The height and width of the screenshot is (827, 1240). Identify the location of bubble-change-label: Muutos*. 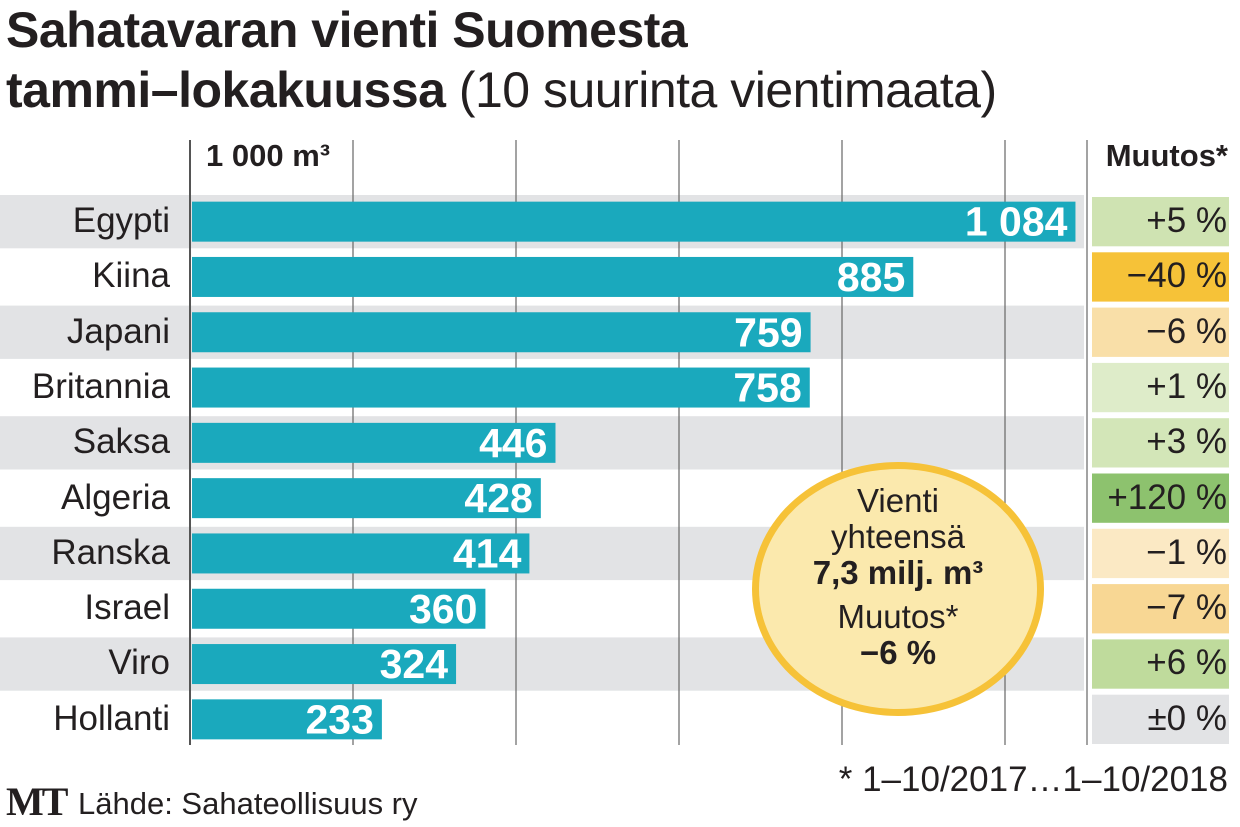
(898, 616).